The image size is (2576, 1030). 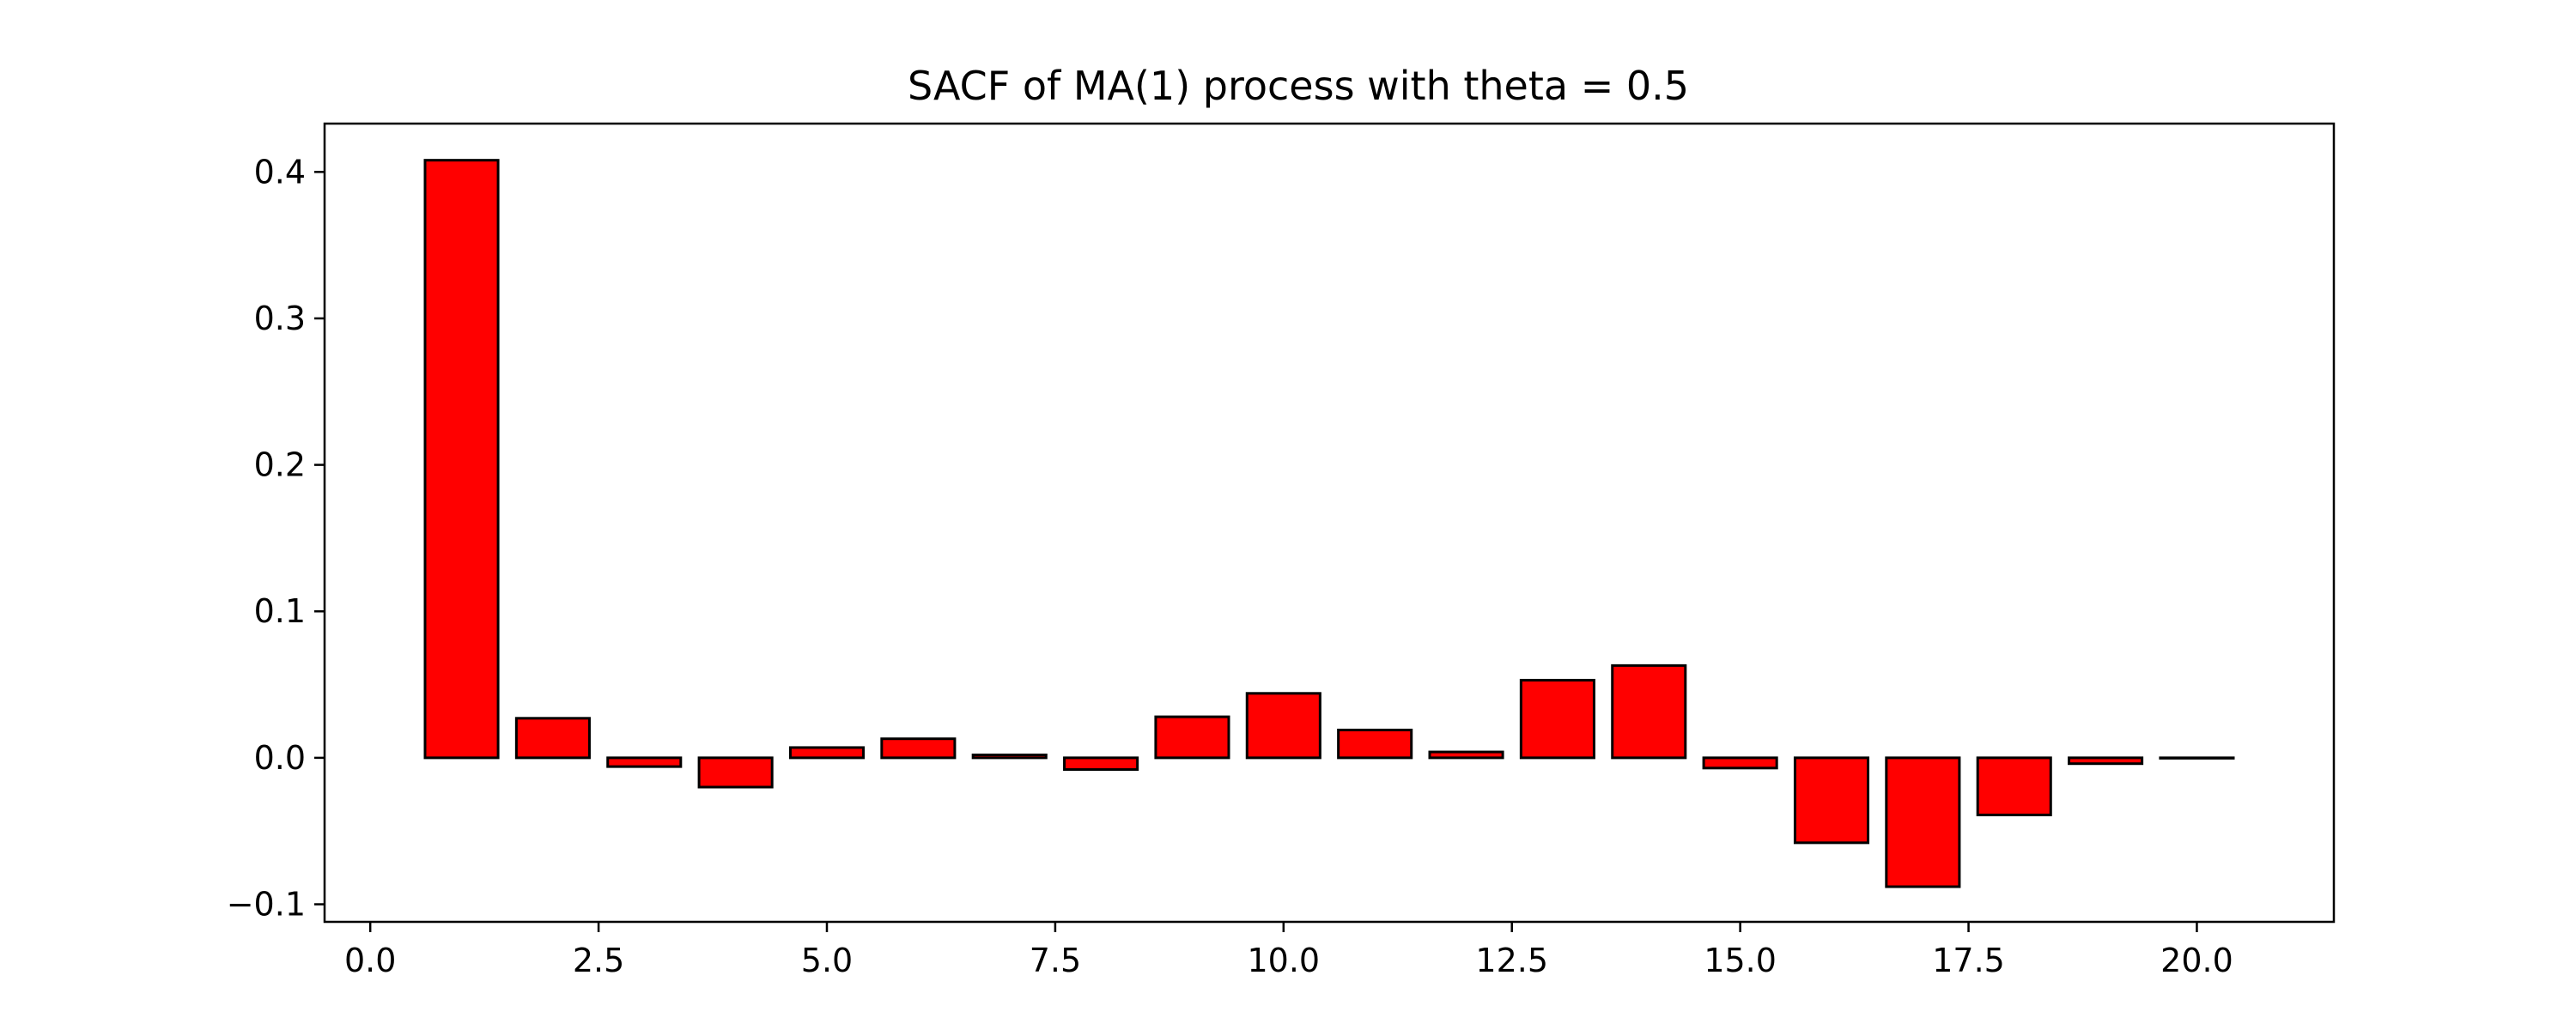 I want to click on chart-title: SACF of MA(1) process with theta = 0.5, so click(x=1298, y=86).